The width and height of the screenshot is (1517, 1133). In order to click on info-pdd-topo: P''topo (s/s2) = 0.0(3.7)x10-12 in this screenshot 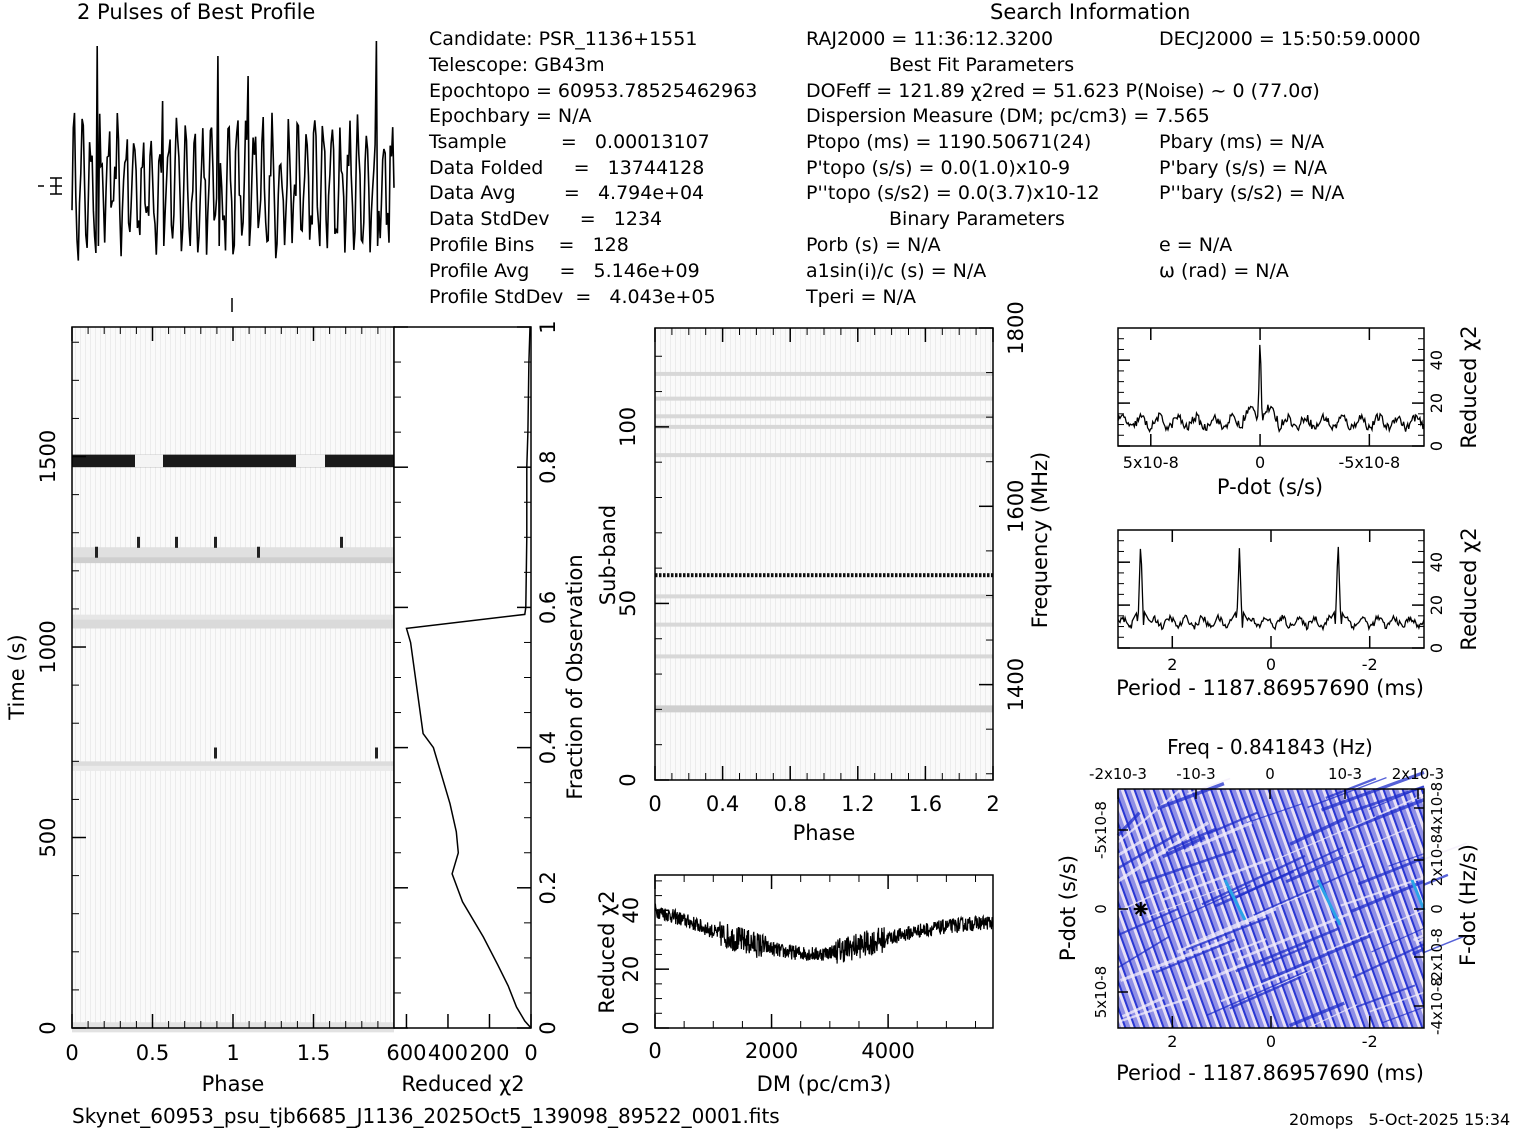, I will do `click(953, 193)`.